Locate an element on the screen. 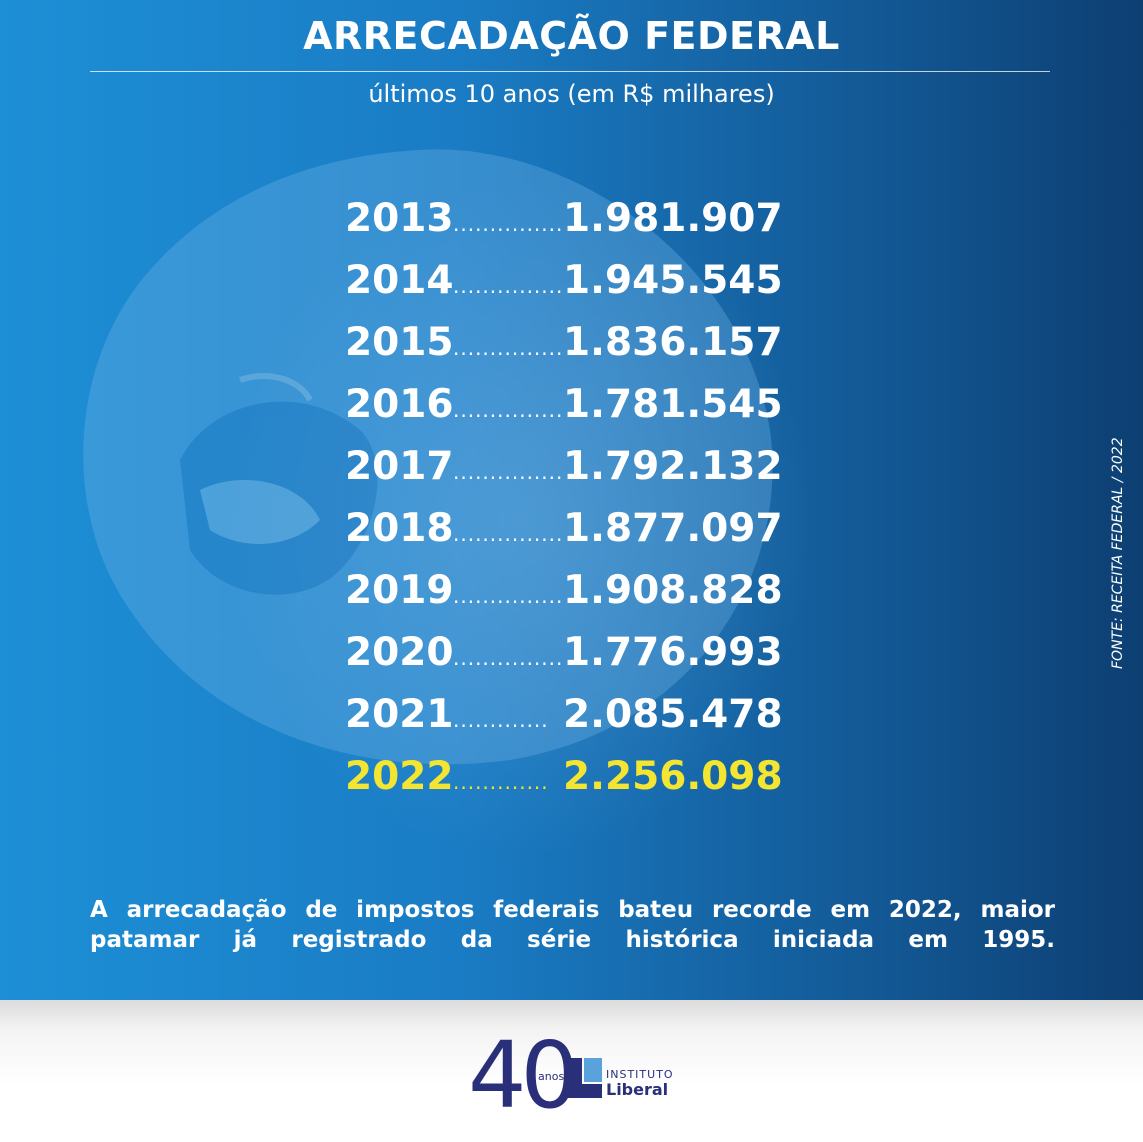  source-credit: FONTE: RECEITA FEDERAL / 2022 is located at coordinates (1118, 553).